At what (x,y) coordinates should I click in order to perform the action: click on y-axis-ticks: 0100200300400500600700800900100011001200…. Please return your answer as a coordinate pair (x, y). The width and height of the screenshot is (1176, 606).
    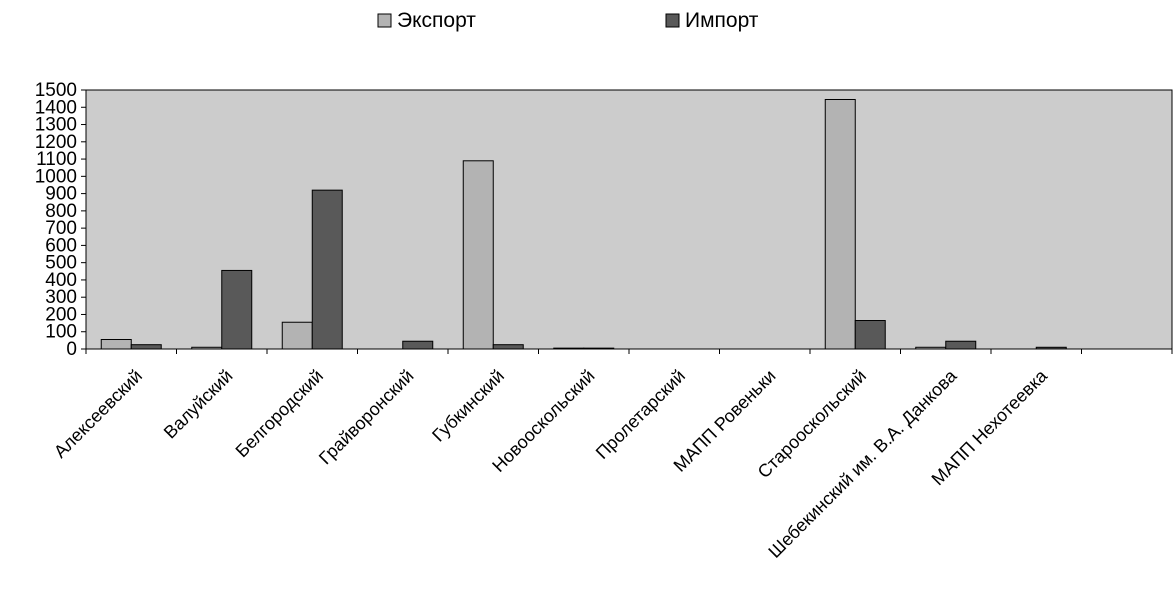
    Looking at the image, I should click on (60, 220).